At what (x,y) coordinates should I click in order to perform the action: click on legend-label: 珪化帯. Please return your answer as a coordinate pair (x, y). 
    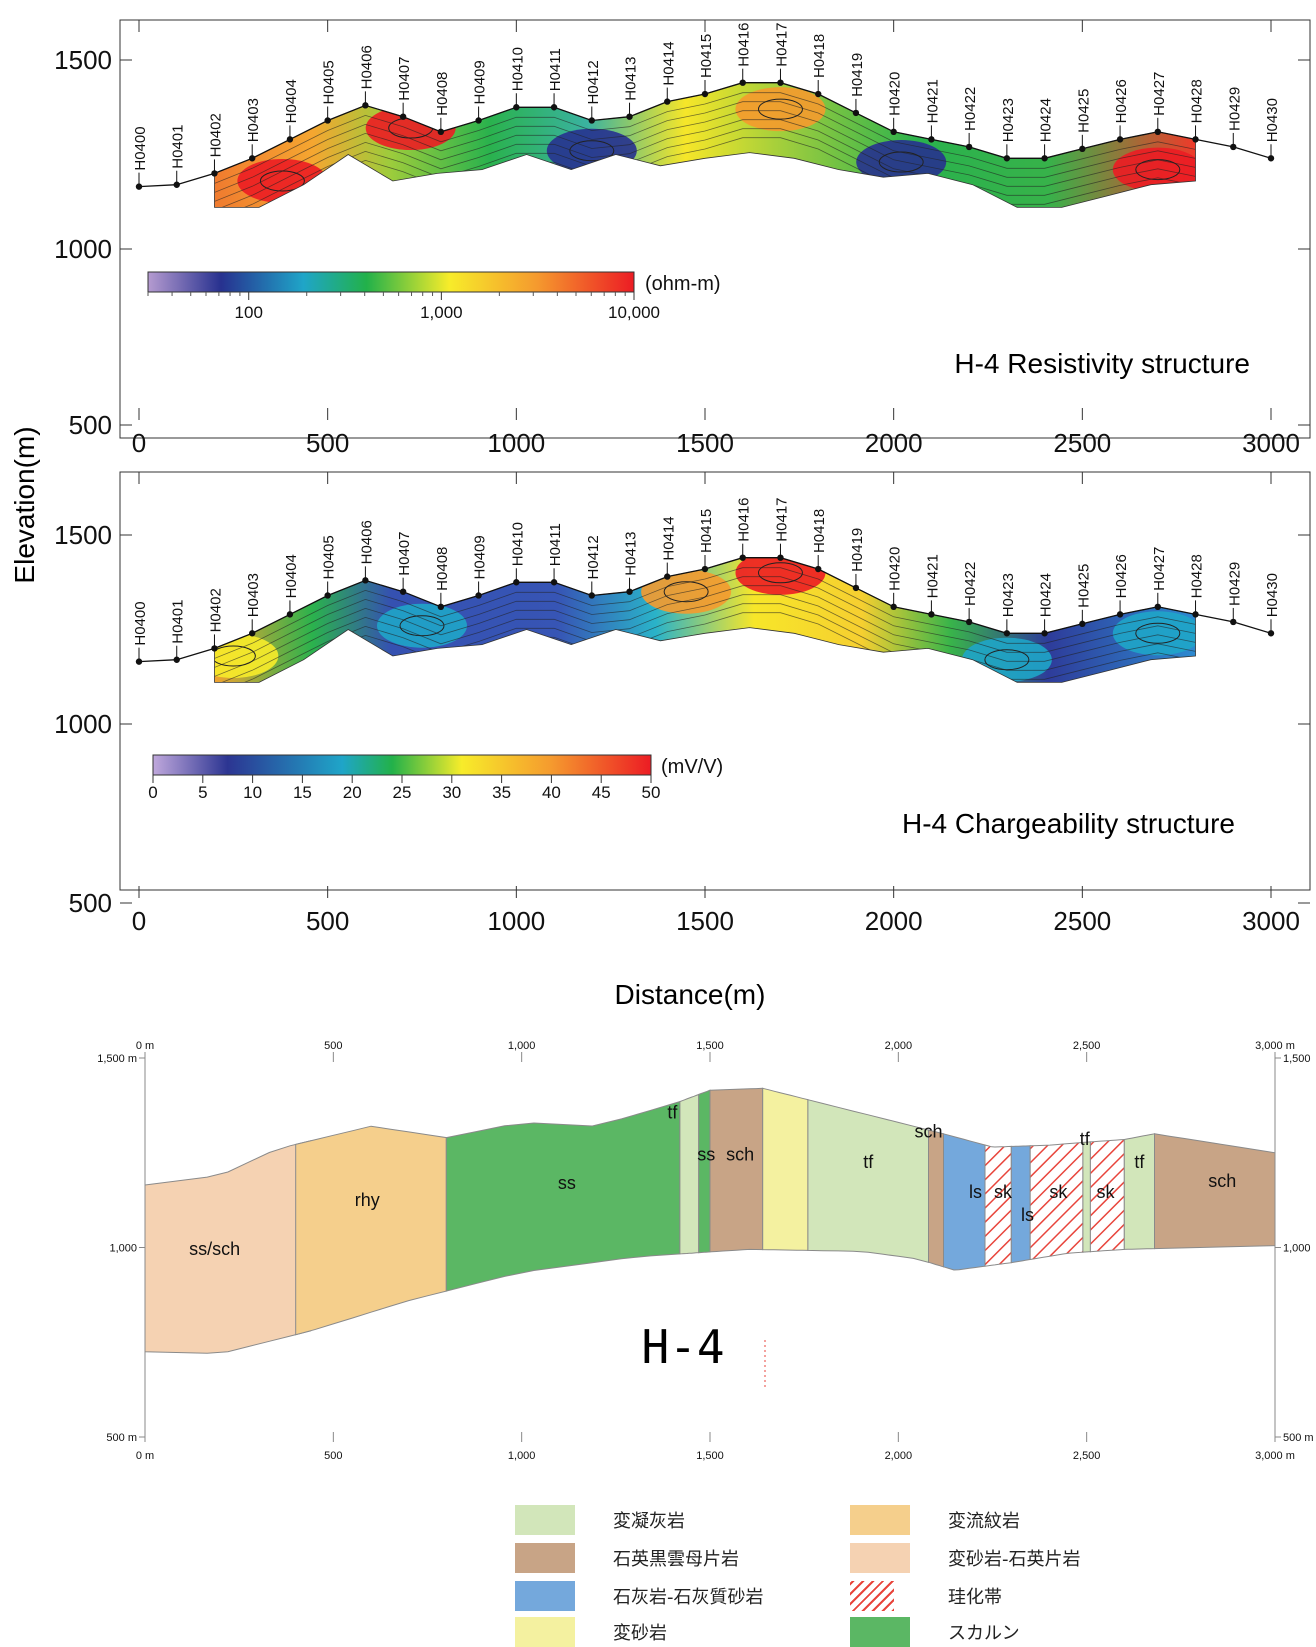
    Looking at the image, I should click on (975, 1597).